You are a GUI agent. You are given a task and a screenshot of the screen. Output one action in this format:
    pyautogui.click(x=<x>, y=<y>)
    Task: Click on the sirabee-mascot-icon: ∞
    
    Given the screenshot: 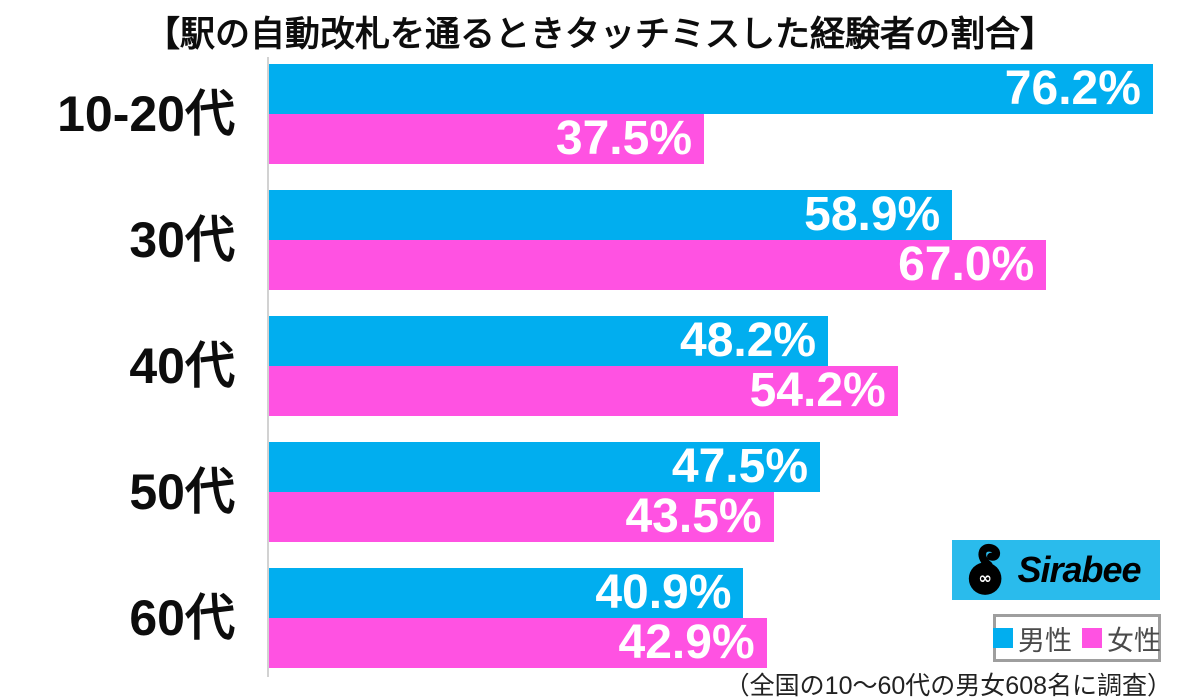 What is the action you would take?
    pyautogui.click(x=985, y=569)
    